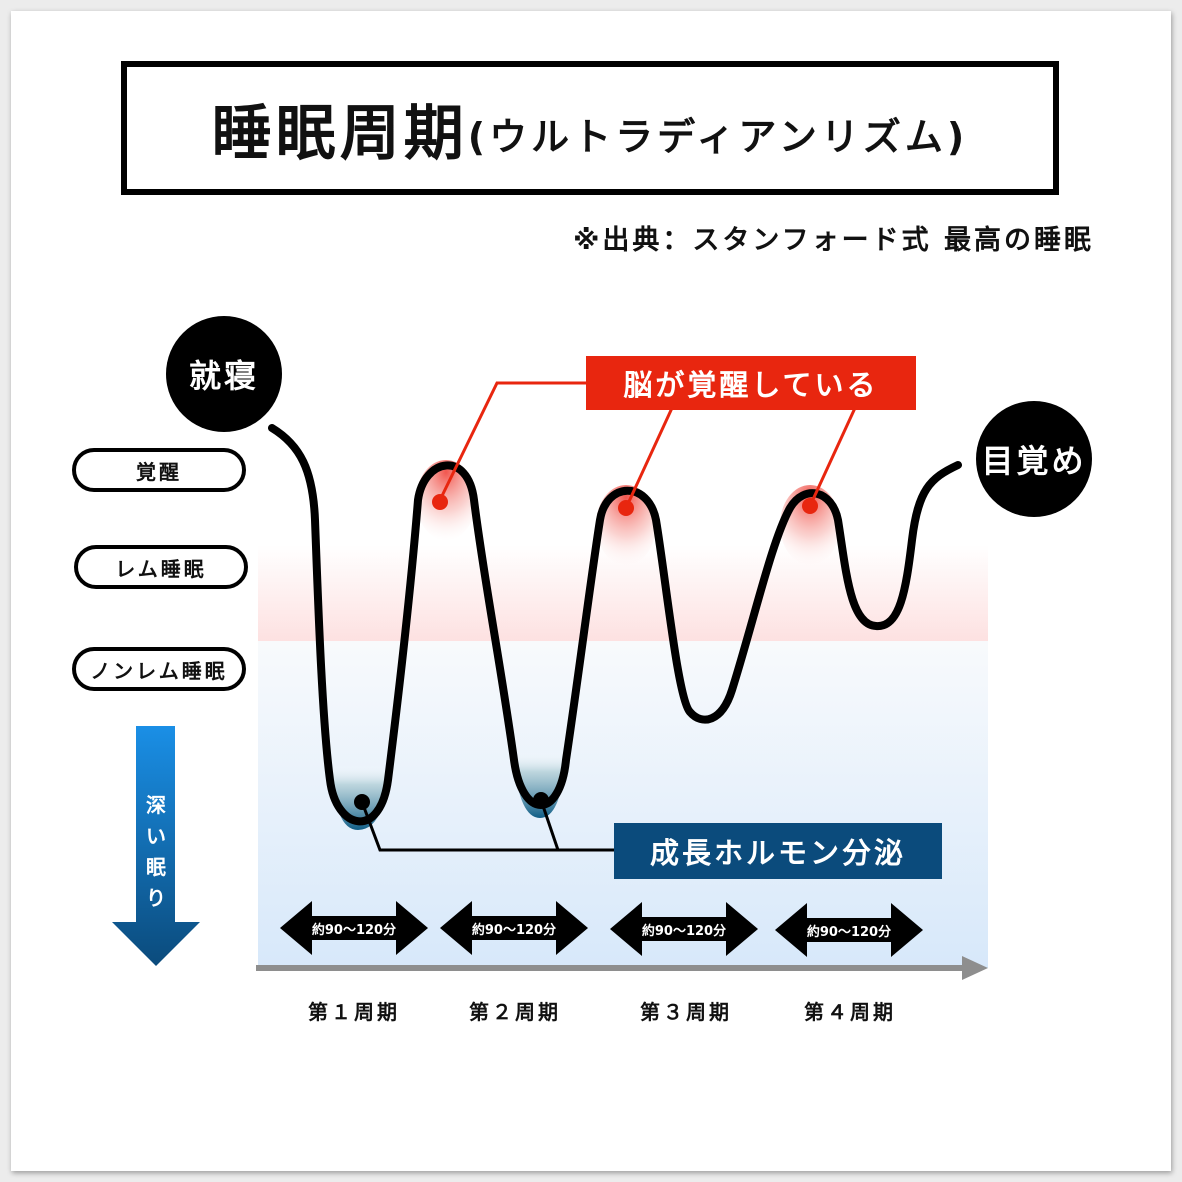 The height and width of the screenshot is (1182, 1182). Describe the element at coordinates (159, 669) in the screenshot. I see `level-nonrem: ノンレム睡眠` at that location.